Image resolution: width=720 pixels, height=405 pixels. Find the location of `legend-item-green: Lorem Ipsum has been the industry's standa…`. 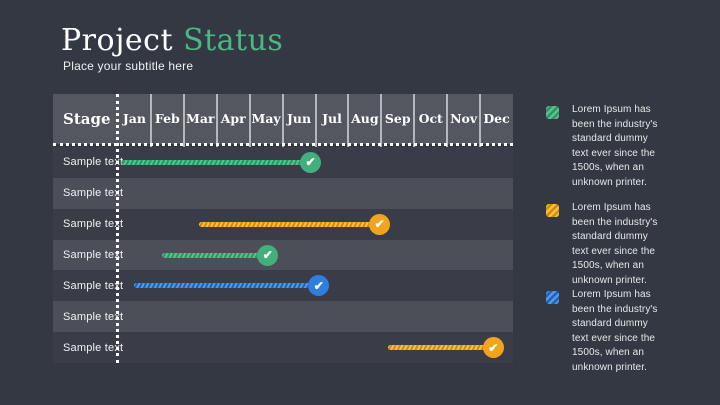

legend-item-green: Lorem Ipsum has been the industry's standa… is located at coordinates (602, 146).